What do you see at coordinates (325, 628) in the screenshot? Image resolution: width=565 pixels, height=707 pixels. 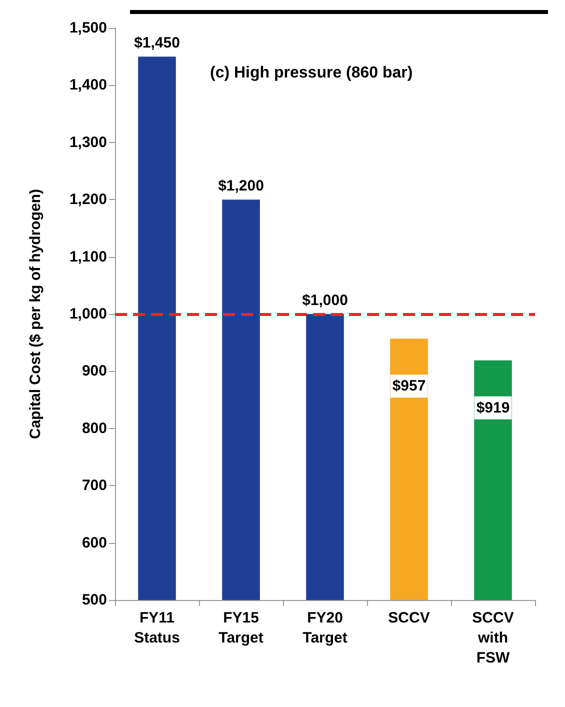 I see `x-tick-label: FY20 Target` at bounding box center [325, 628].